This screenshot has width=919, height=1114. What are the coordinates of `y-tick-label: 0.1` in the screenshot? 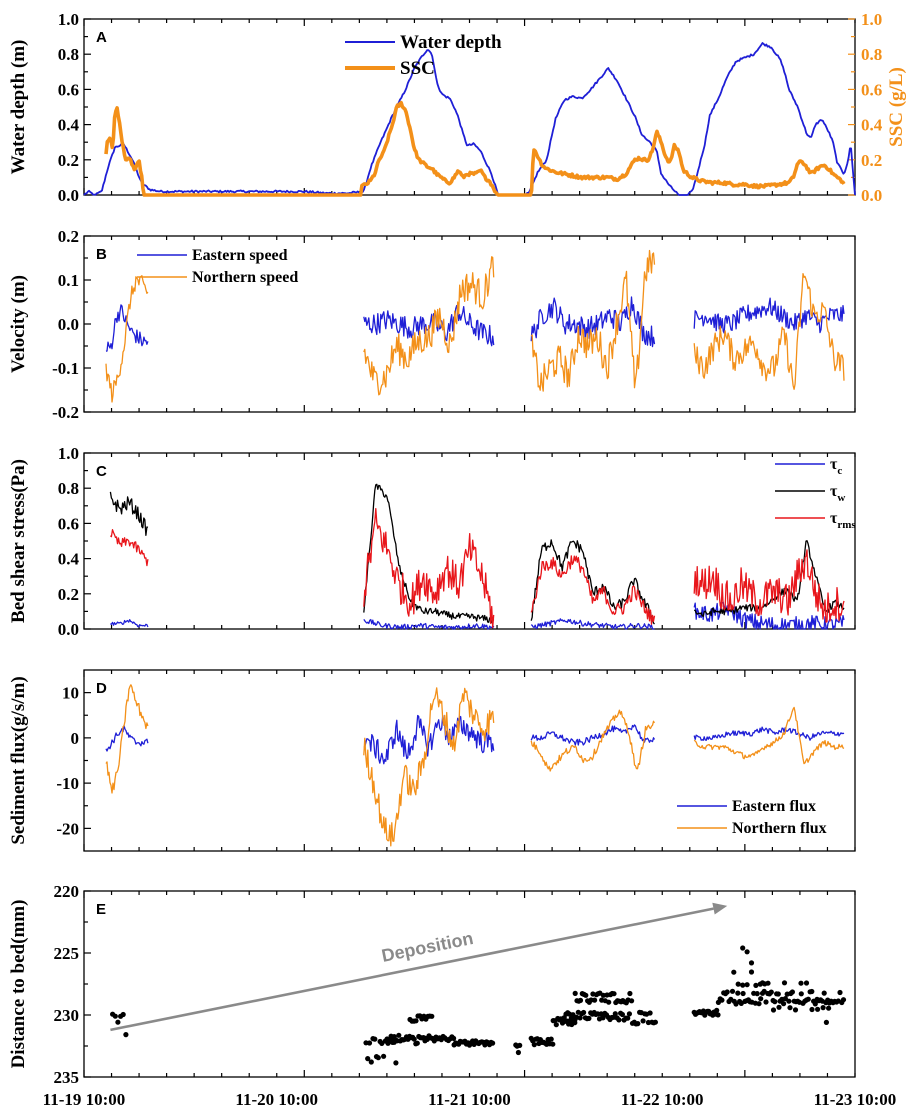 It's located at (68, 280).